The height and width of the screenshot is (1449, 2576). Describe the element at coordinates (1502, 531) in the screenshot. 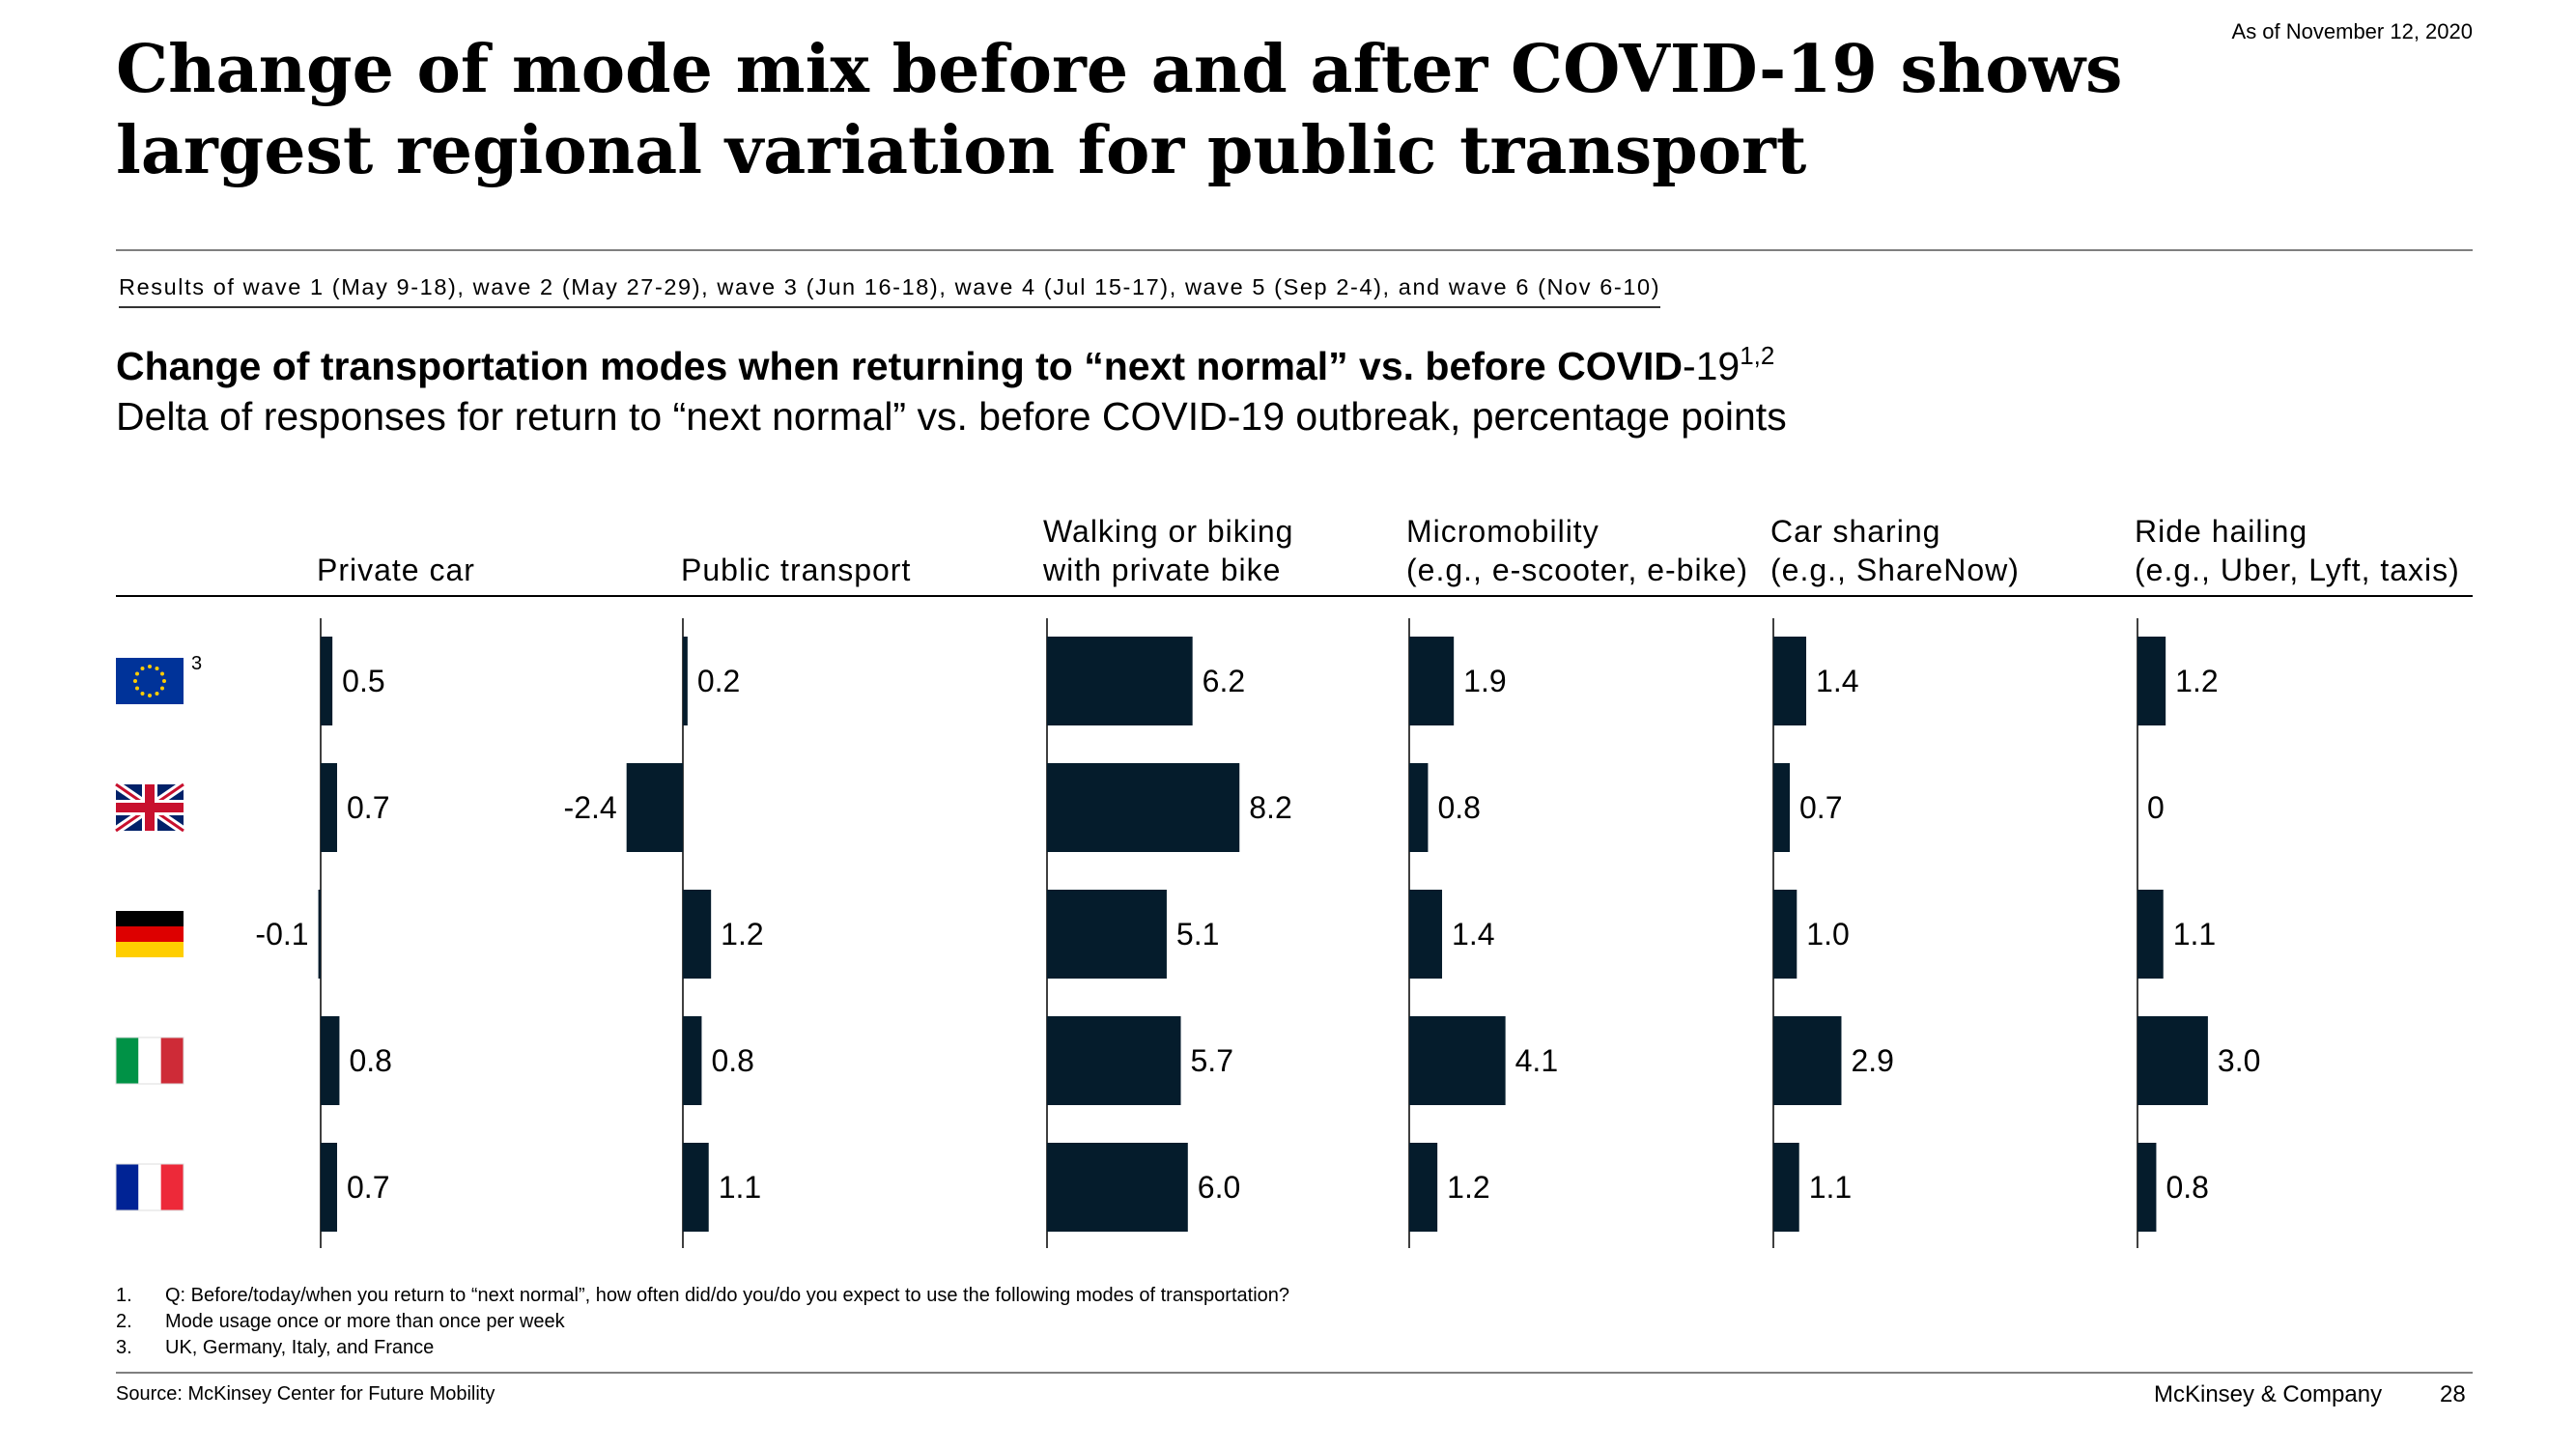

I see `column-header-line-1: Micromobility` at that location.